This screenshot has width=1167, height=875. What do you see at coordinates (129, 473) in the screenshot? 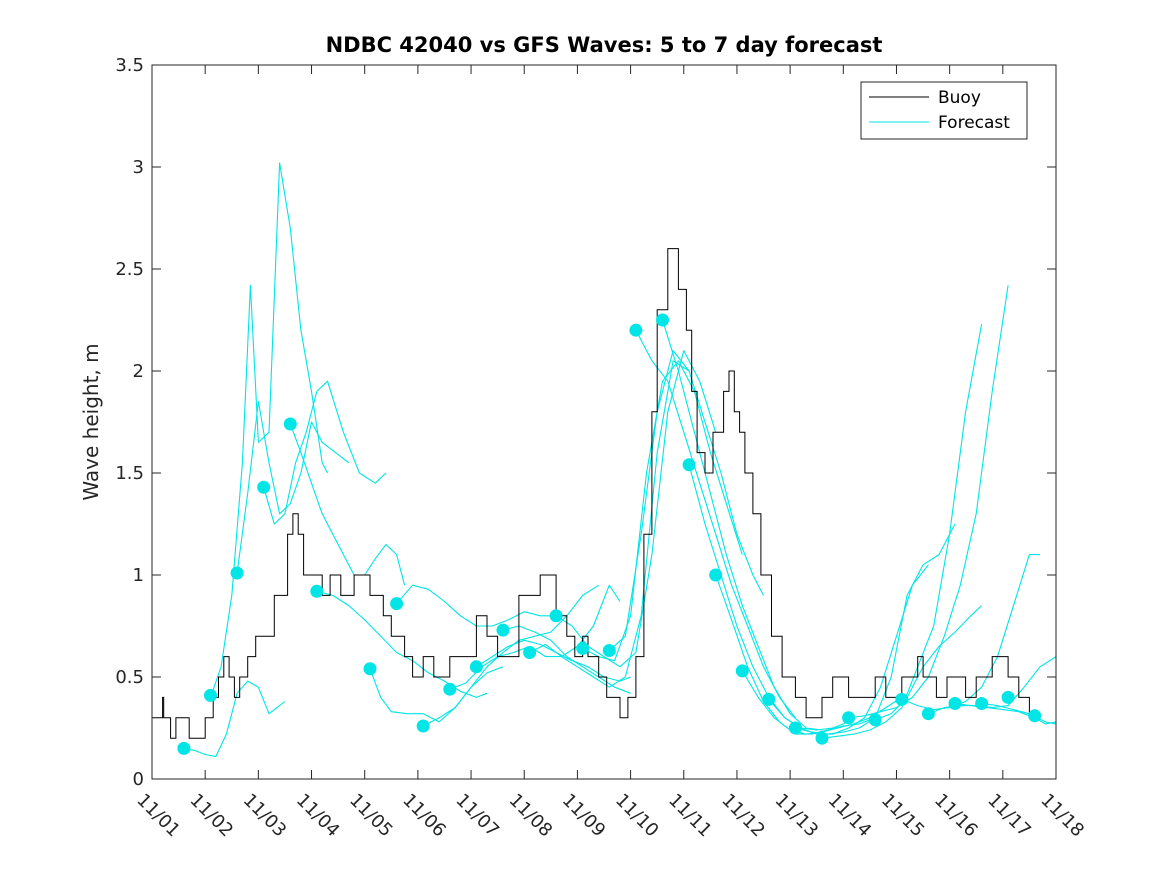
I see `y-tick-label: 1.5` at bounding box center [129, 473].